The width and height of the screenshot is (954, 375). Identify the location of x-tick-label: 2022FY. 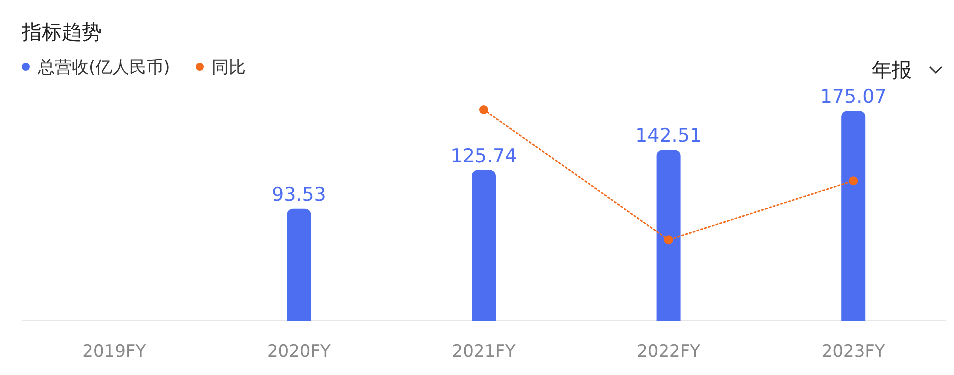
(669, 352).